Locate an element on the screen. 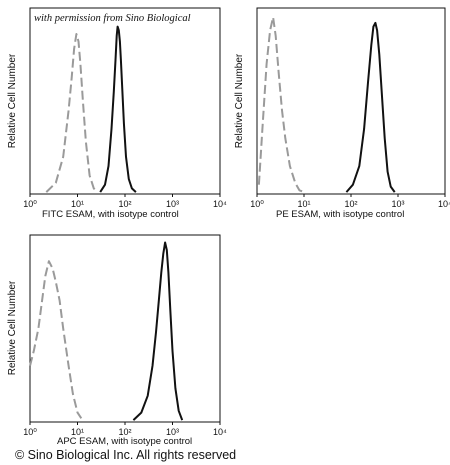  panel-2-plot is located at coordinates (326, 105).